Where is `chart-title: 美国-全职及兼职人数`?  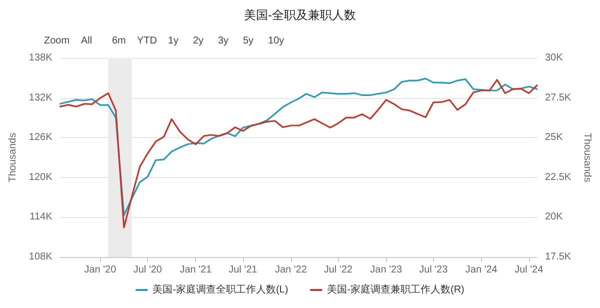
chart-title: 美国-全职及兼职人数 is located at coordinates (300, 15).